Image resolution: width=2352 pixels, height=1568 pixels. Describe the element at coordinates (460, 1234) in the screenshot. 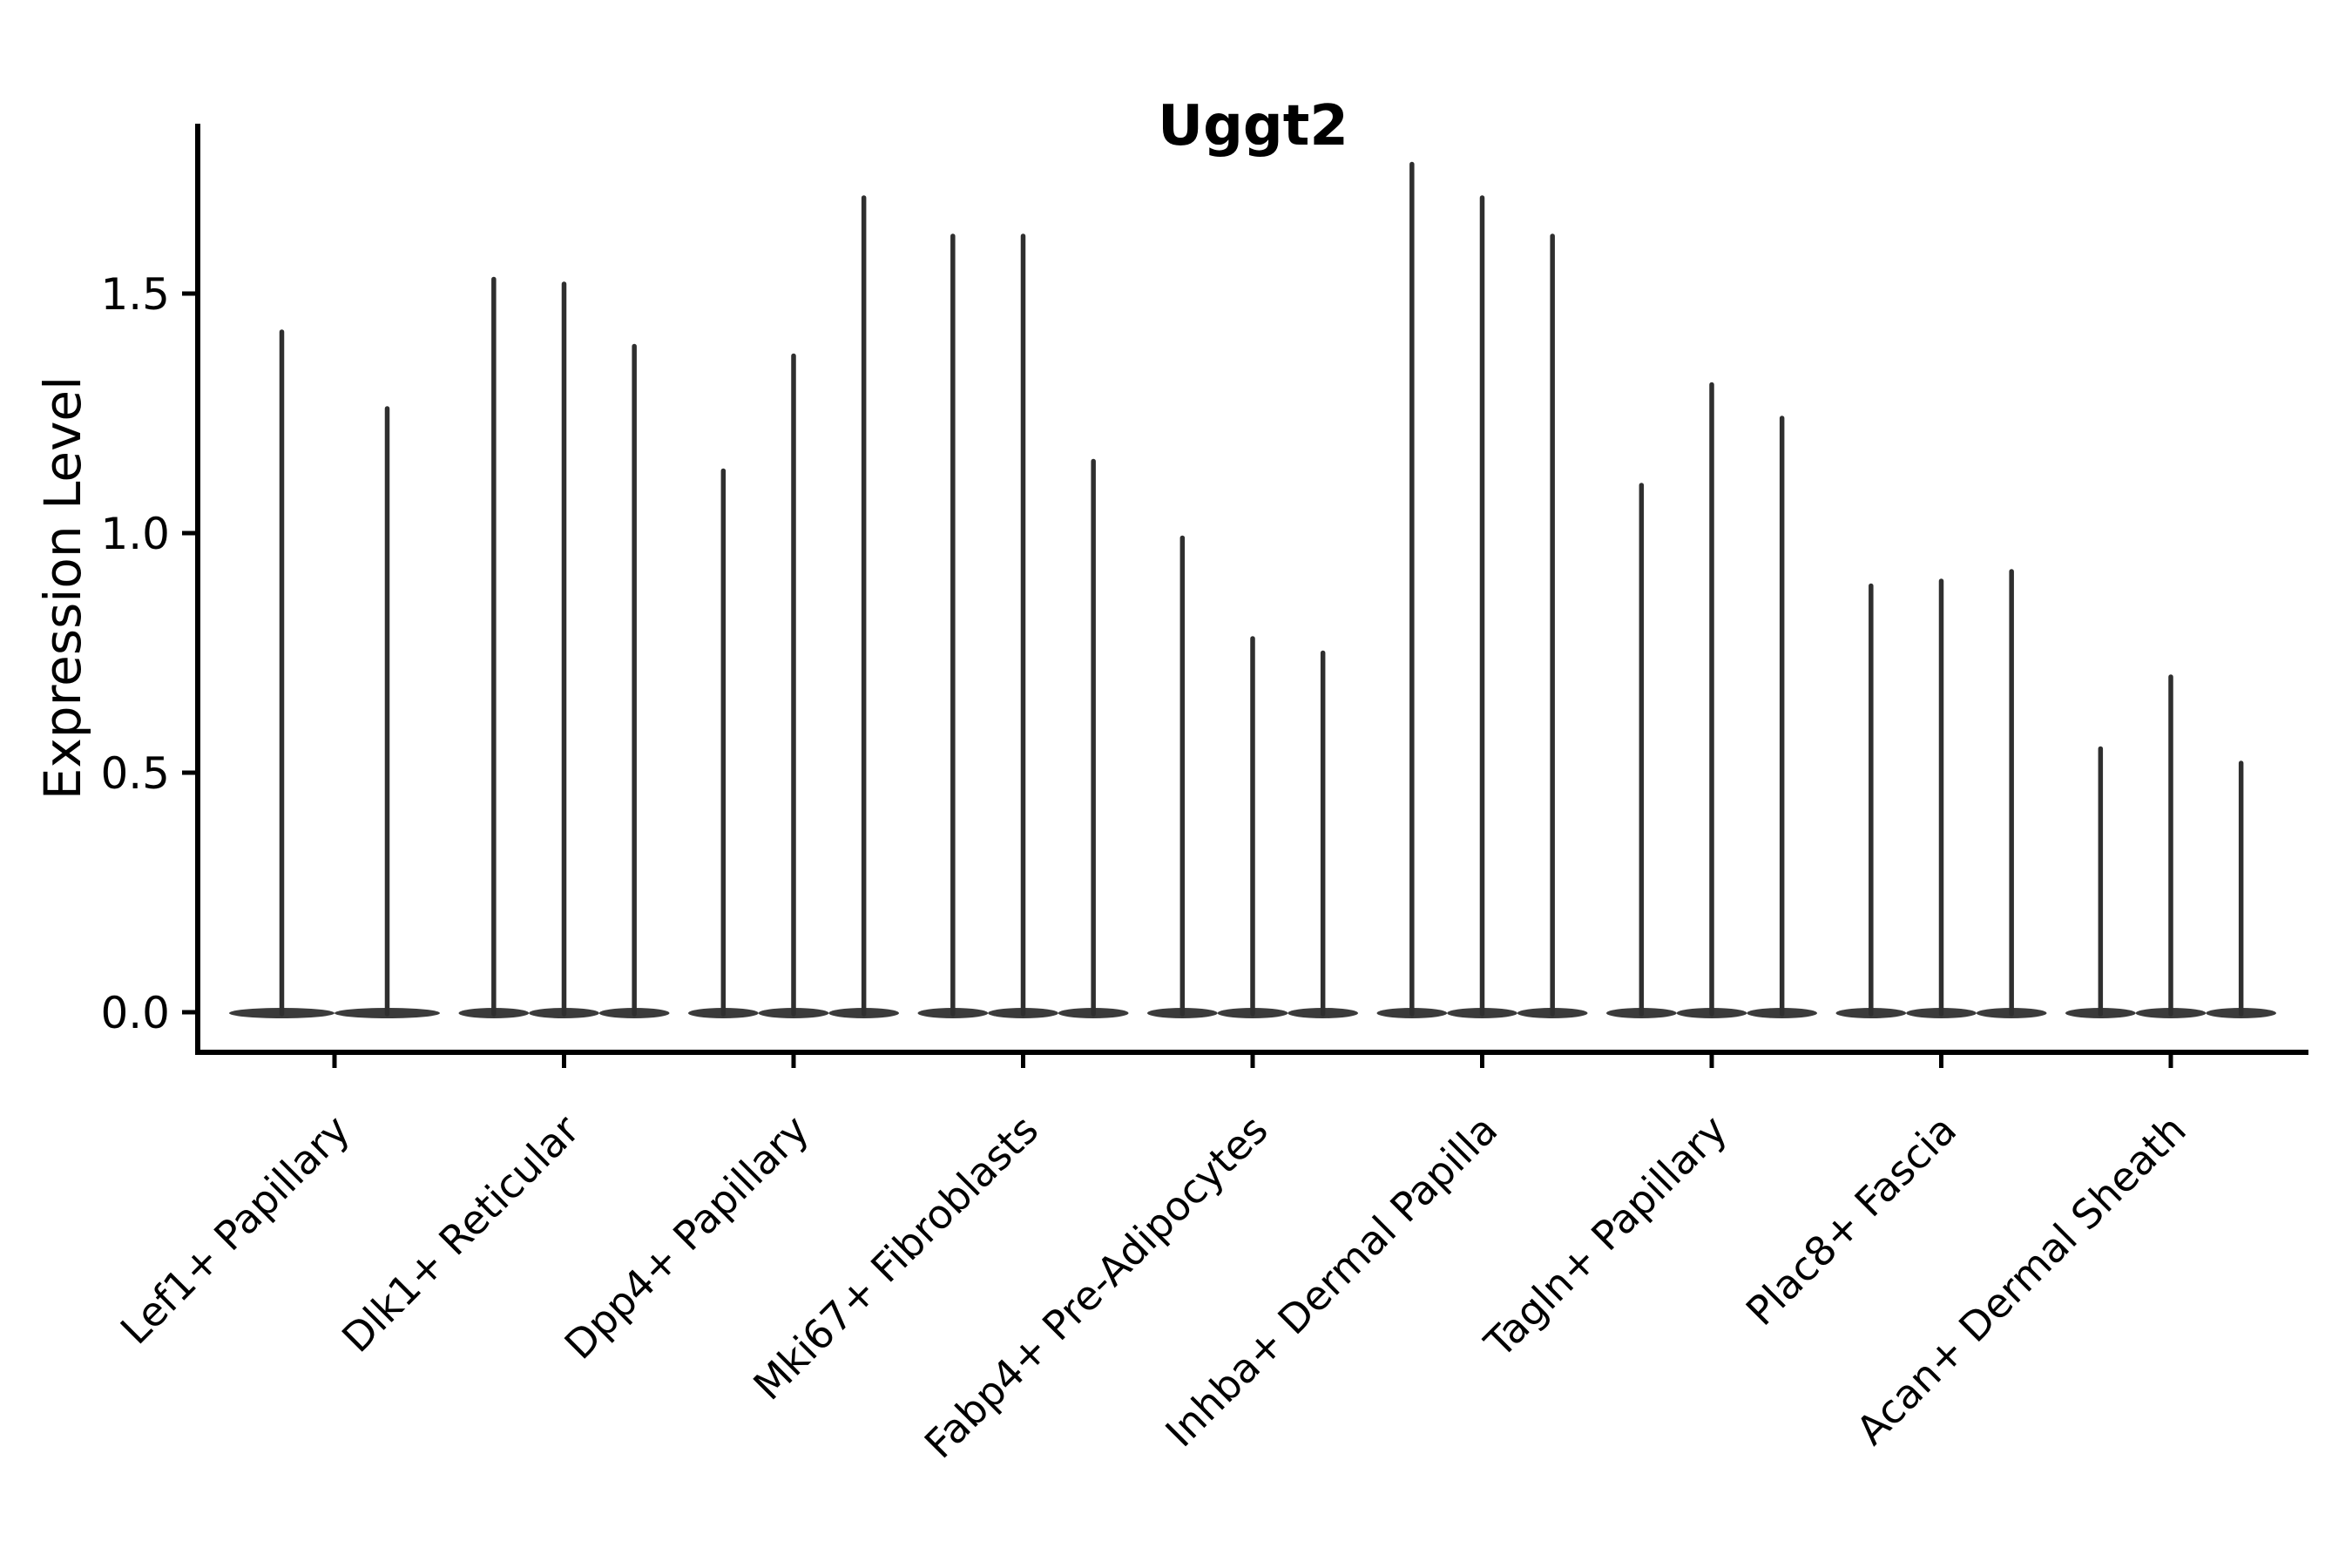

I see `x-tick-label: Dlk1+ Reticular` at that location.